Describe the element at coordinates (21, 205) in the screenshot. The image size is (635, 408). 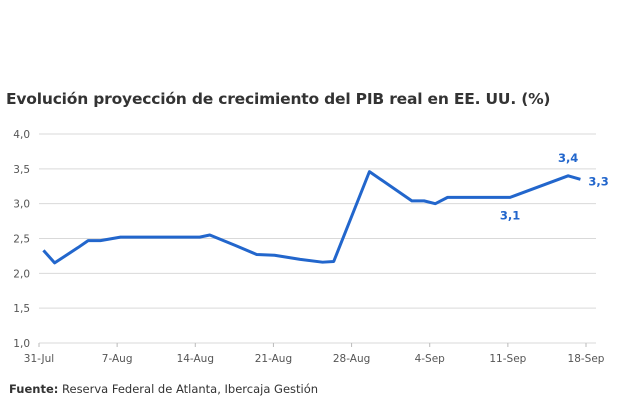
I see `y-tick-label: 3,0` at that location.